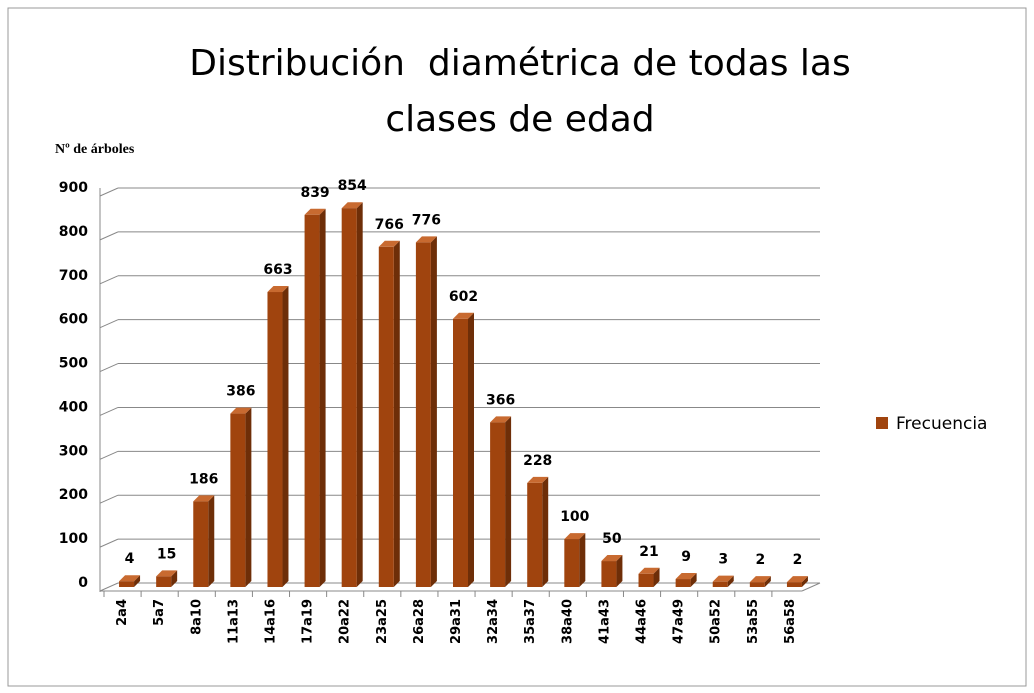 The width and height of the screenshot is (1034, 693). Describe the element at coordinates (352, 186) in the screenshot. I see `data-label: 854` at that location.